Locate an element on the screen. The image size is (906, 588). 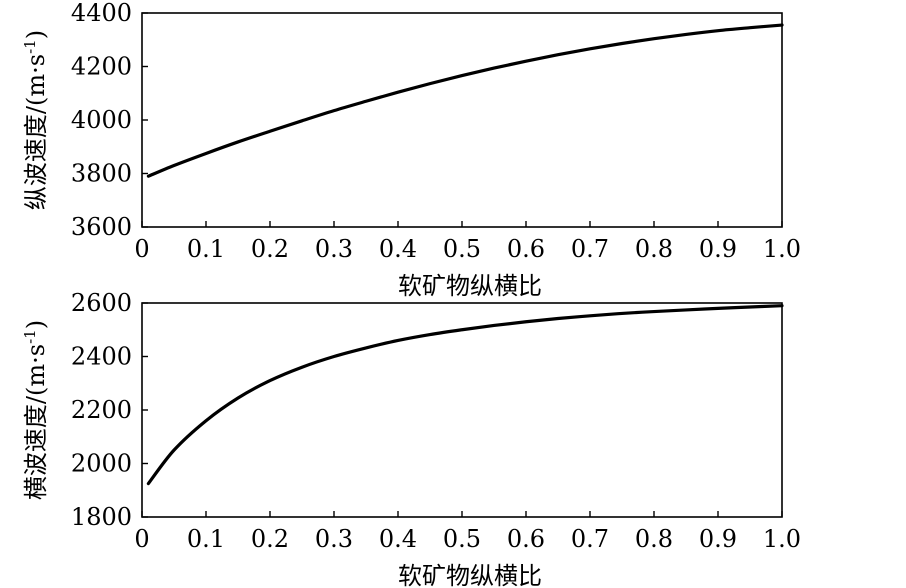
y-tick-label: 3800 is located at coordinates (101, 174).